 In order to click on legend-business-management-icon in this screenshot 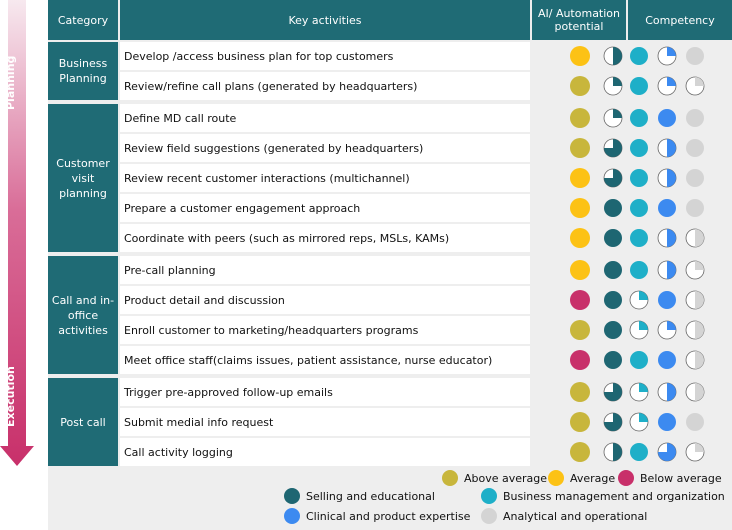, I will do `click(489, 496)`.